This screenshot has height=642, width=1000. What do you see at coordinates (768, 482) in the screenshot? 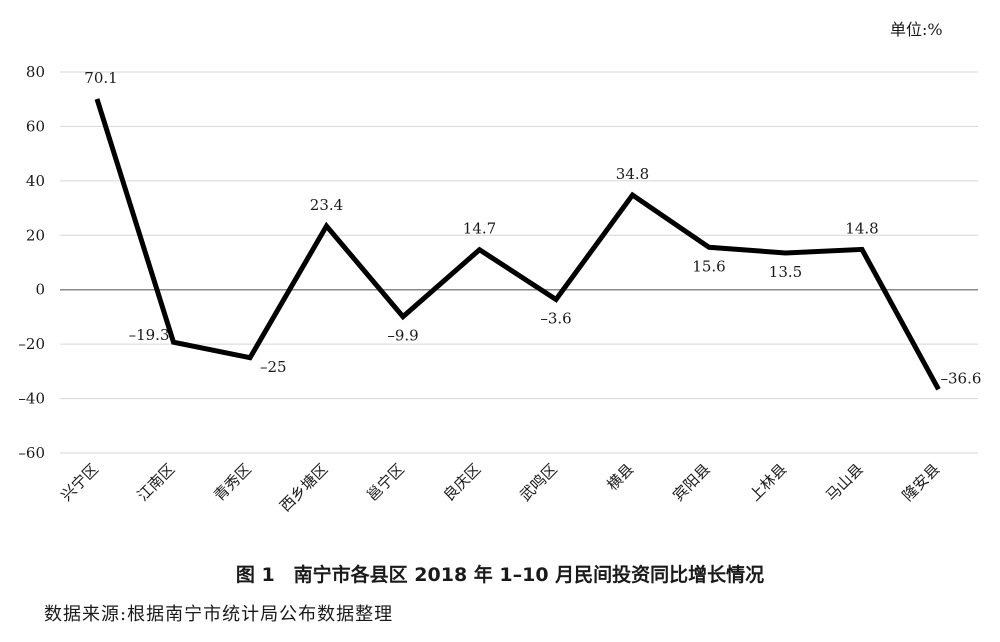
I see `x-tick-label: 上林县` at bounding box center [768, 482].